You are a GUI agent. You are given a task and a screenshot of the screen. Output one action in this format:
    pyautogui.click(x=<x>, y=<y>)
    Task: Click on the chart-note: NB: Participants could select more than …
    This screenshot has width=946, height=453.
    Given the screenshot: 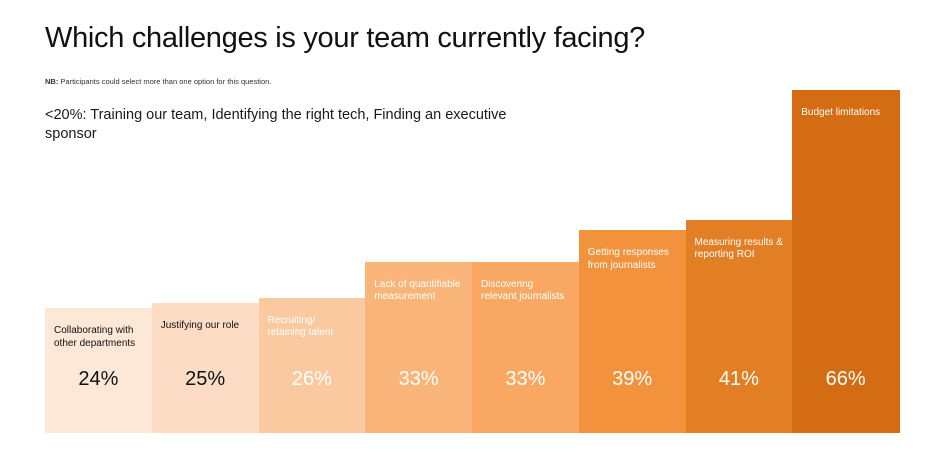 What is the action you would take?
    pyautogui.click(x=158, y=81)
    